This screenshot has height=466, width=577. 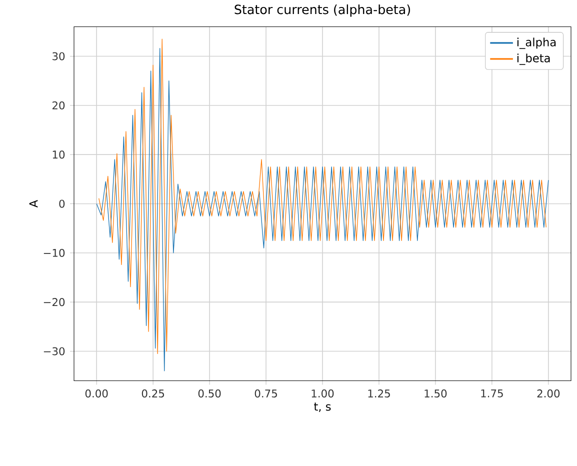 I want to click on legend-label: i_beta, so click(x=533, y=60).